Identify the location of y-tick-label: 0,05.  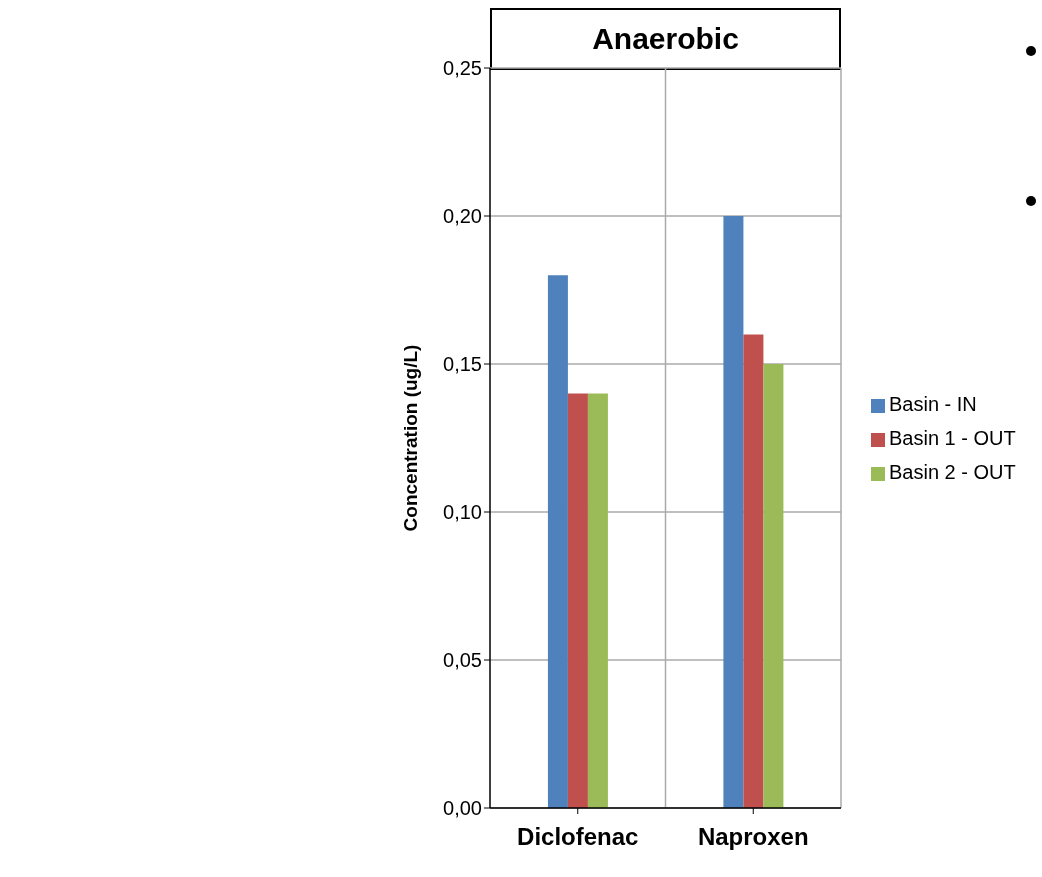
(462, 660).